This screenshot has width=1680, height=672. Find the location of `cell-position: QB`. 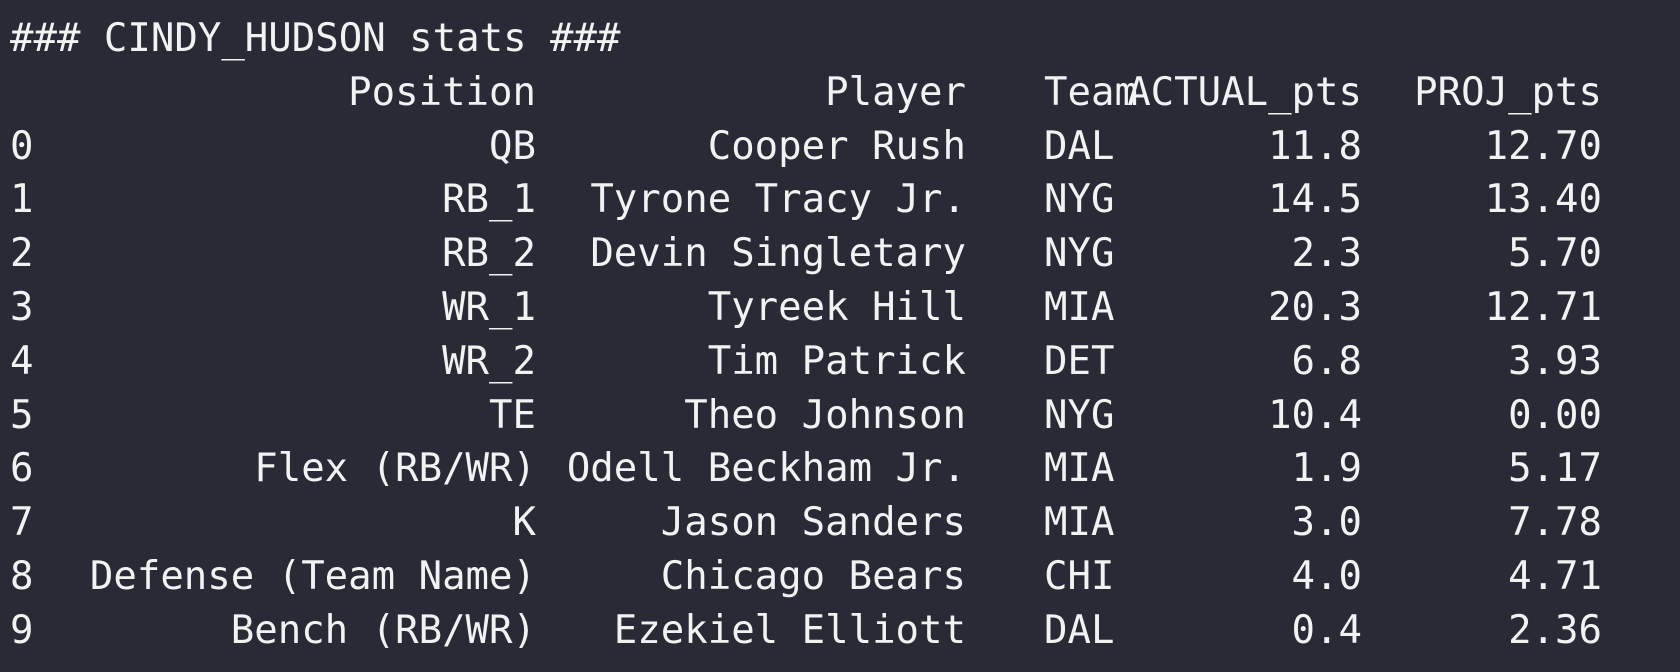

cell-position: QB is located at coordinates (512, 146).